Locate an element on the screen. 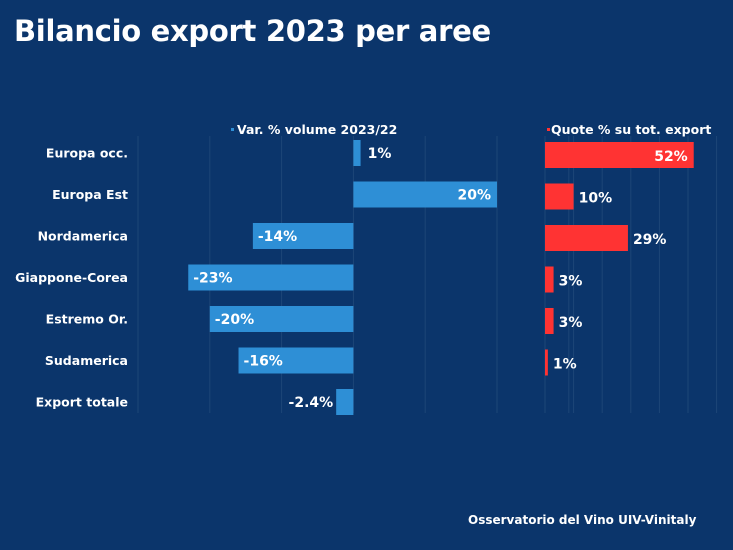  chart-title: Bilancio export 2023 per aree is located at coordinates (252, 31).